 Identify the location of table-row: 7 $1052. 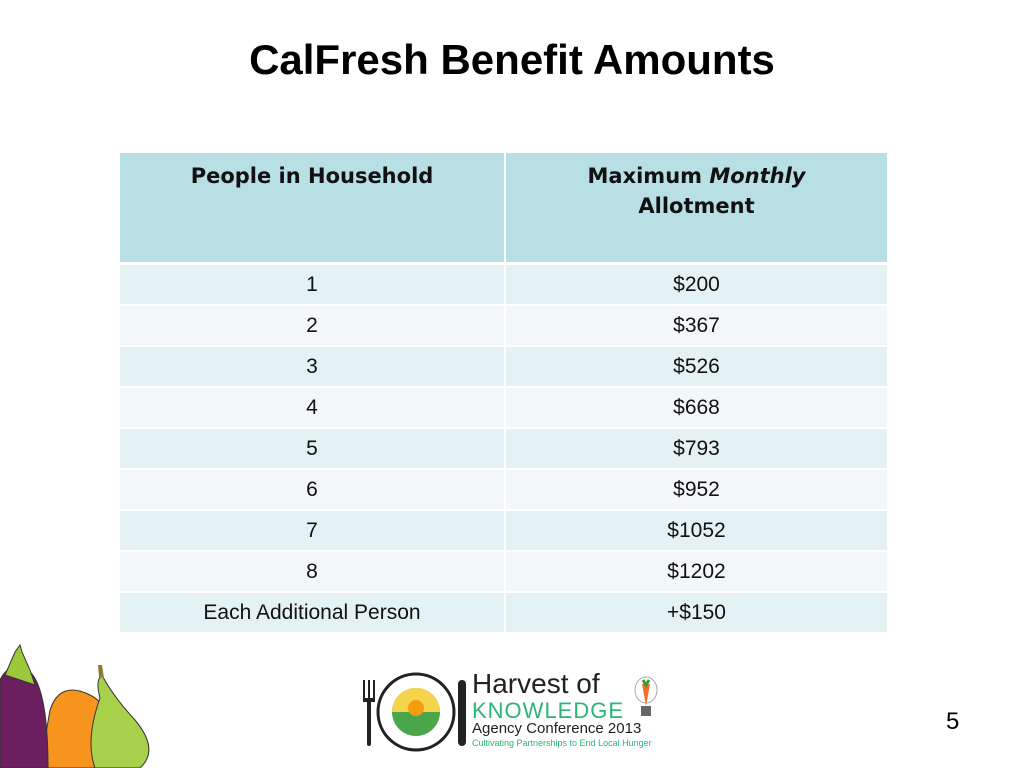
(503, 531).